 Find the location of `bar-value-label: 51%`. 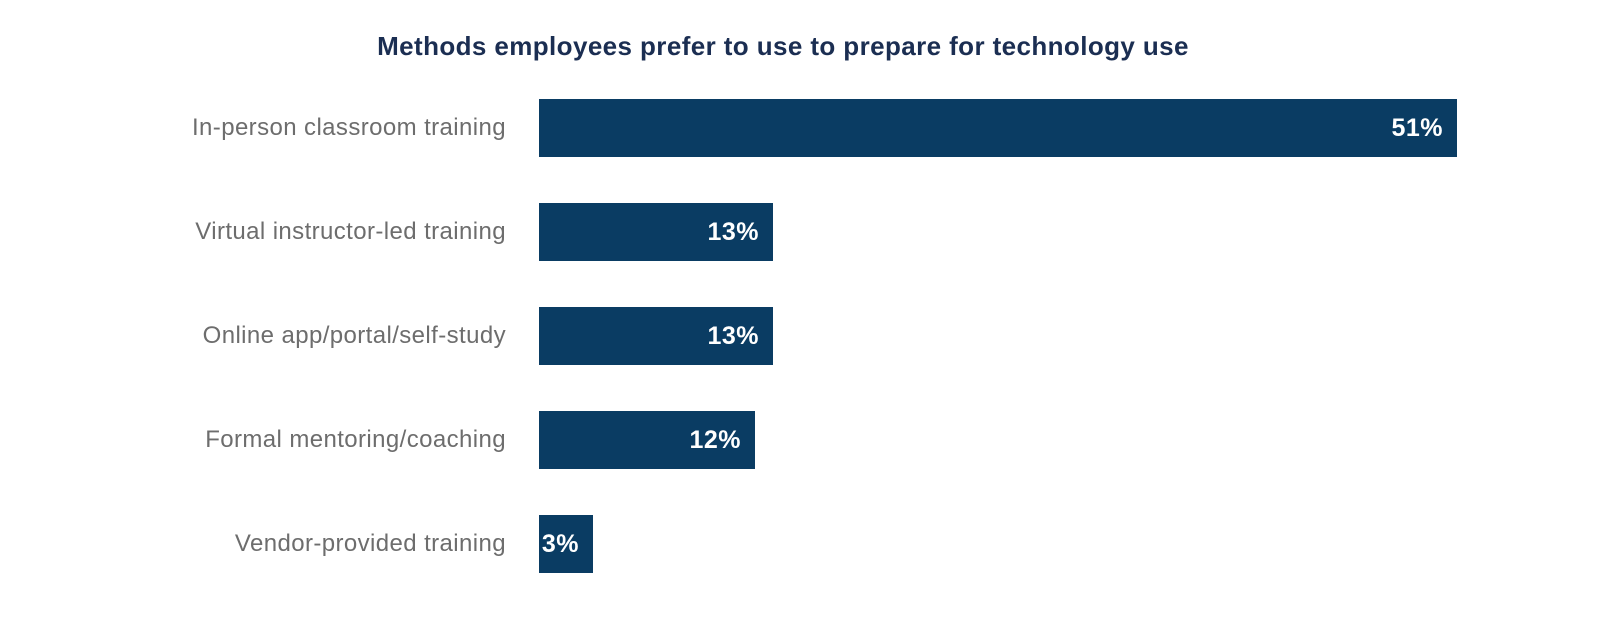

bar-value-label: 51% is located at coordinates (1417, 127).